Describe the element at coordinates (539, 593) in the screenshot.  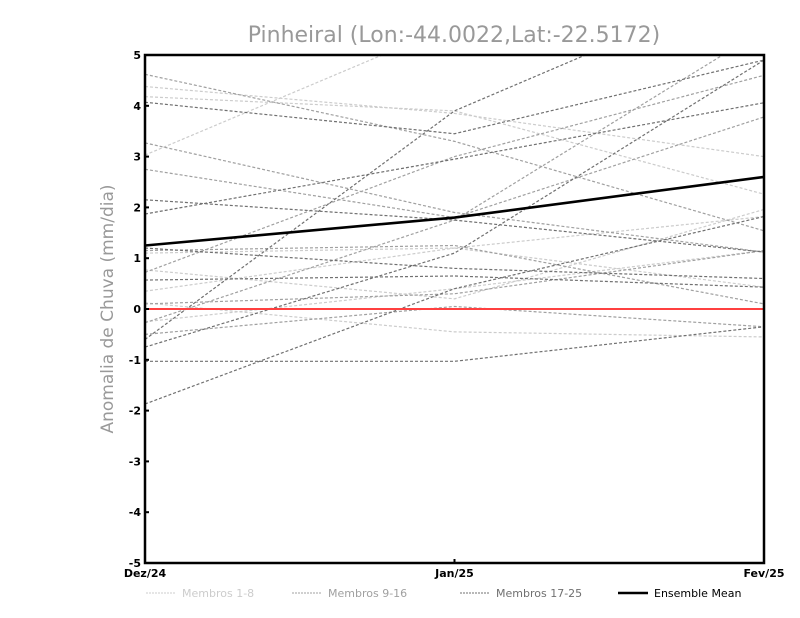
I see `legend-label: Membros 17-25` at that location.